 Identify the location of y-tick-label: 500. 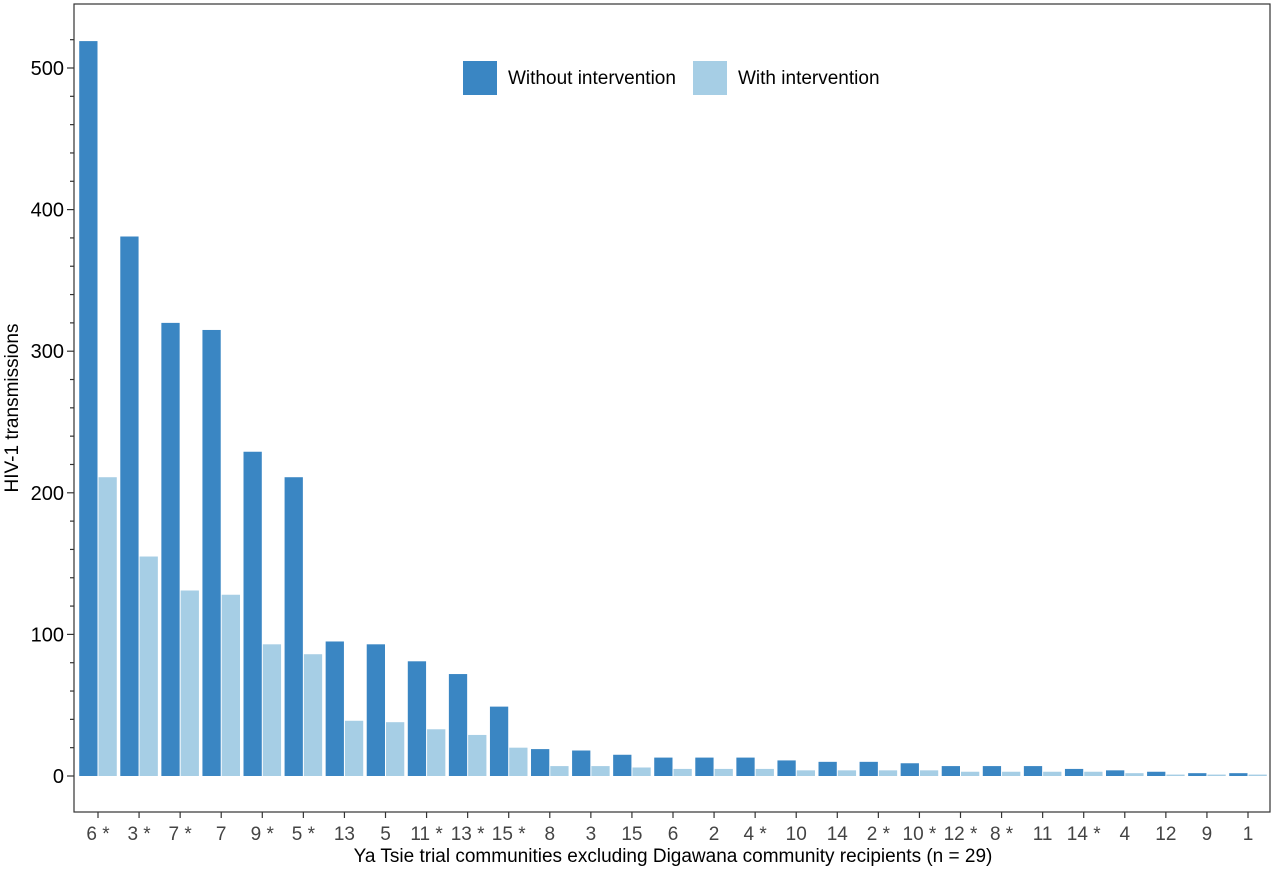
(47, 69).